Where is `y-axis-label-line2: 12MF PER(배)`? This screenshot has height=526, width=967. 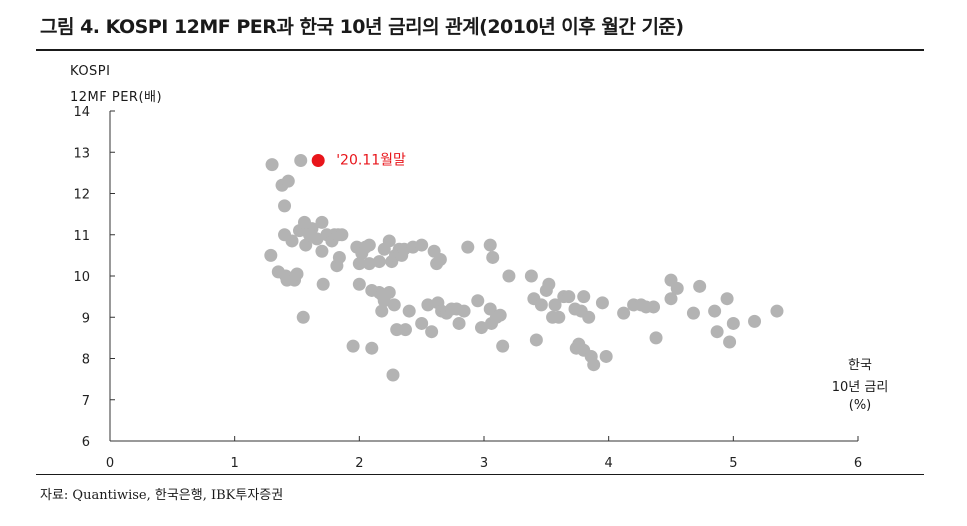 y-axis-label-line2: 12MF PER(배) is located at coordinates (116, 97).